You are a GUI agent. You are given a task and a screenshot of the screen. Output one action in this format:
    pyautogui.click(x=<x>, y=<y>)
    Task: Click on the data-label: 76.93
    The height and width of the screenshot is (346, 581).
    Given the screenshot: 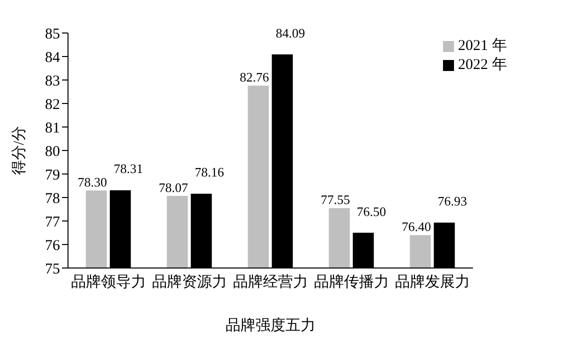 What is the action you would take?
    pyautogui.click(x=452, y=201)
    